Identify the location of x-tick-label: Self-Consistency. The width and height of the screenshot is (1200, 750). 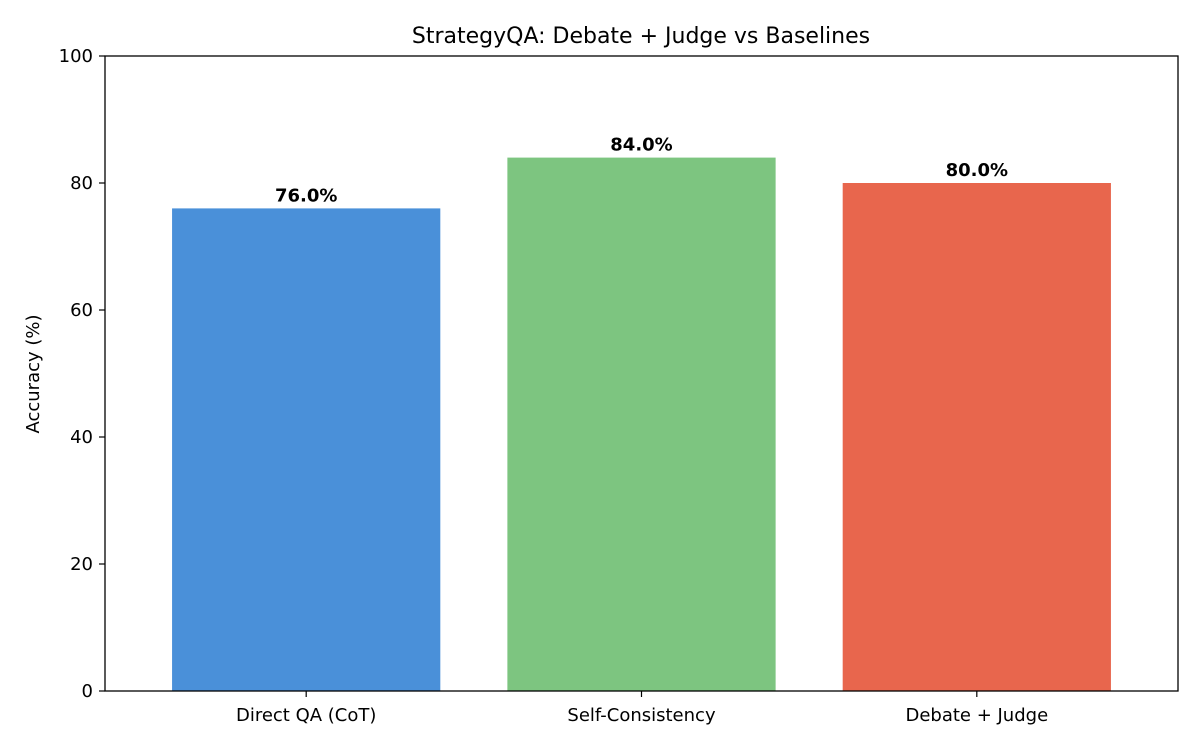
(641, 715).